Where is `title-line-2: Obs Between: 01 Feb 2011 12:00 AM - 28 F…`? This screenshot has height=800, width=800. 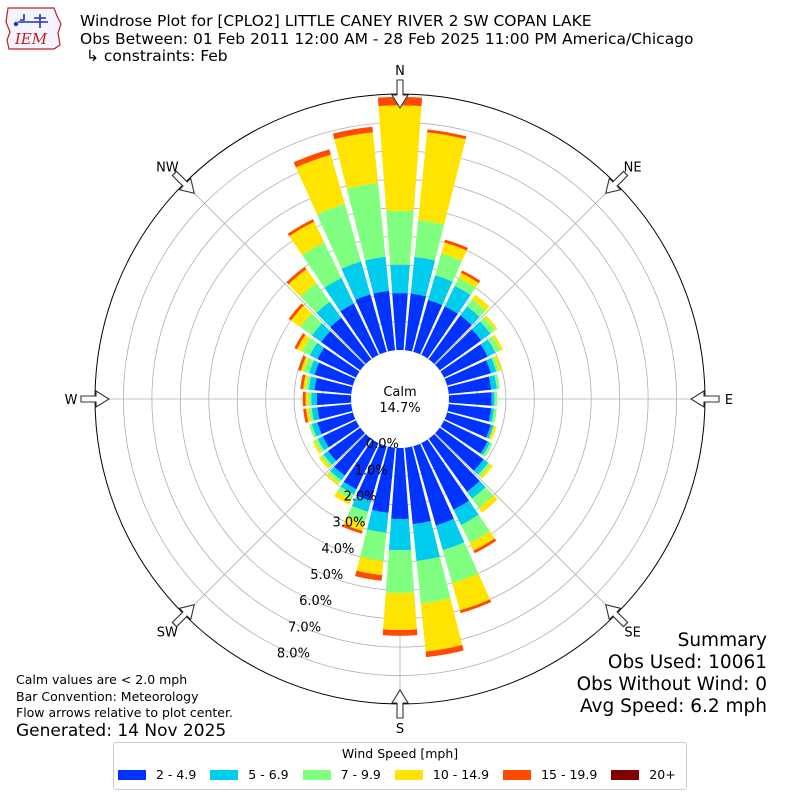 title-line-2: Obs Between: 01 Feb 2011 12:00 AM - 28 F… is located at coordinates (387, 39).